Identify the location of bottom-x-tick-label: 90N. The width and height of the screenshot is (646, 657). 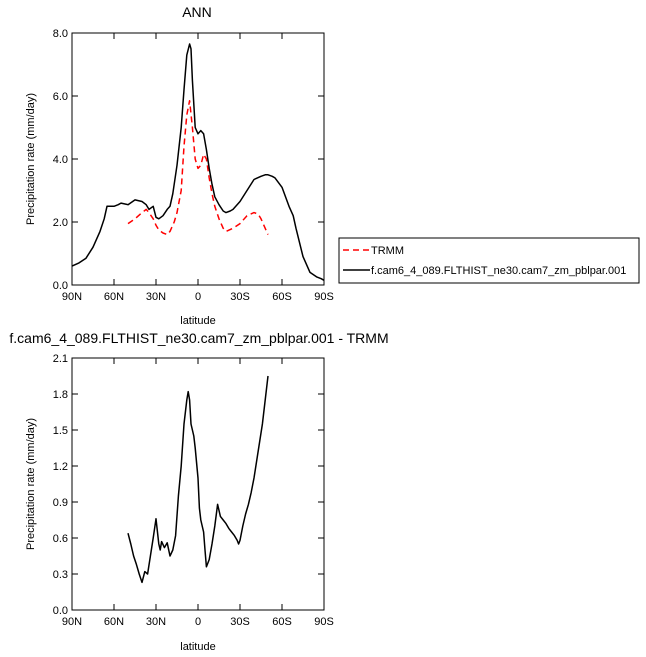
(72, 622).